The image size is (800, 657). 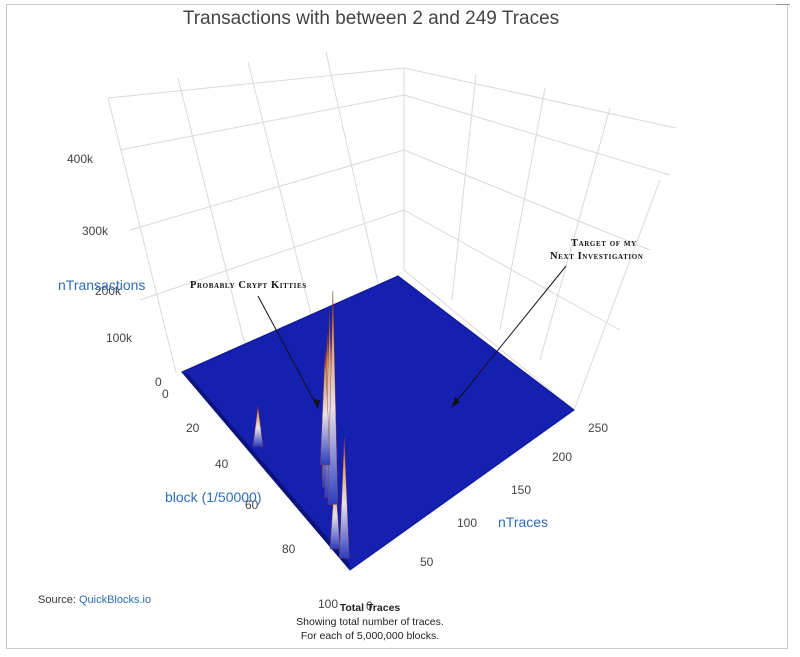 I want to click on footer-title: Total Traces, so click(x=370, y=608).